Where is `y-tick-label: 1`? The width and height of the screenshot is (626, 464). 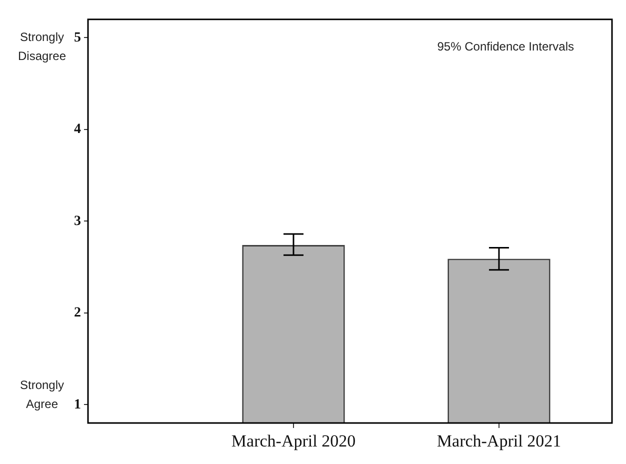 y-tick-label: 1 is located at coordinates (77, 404).